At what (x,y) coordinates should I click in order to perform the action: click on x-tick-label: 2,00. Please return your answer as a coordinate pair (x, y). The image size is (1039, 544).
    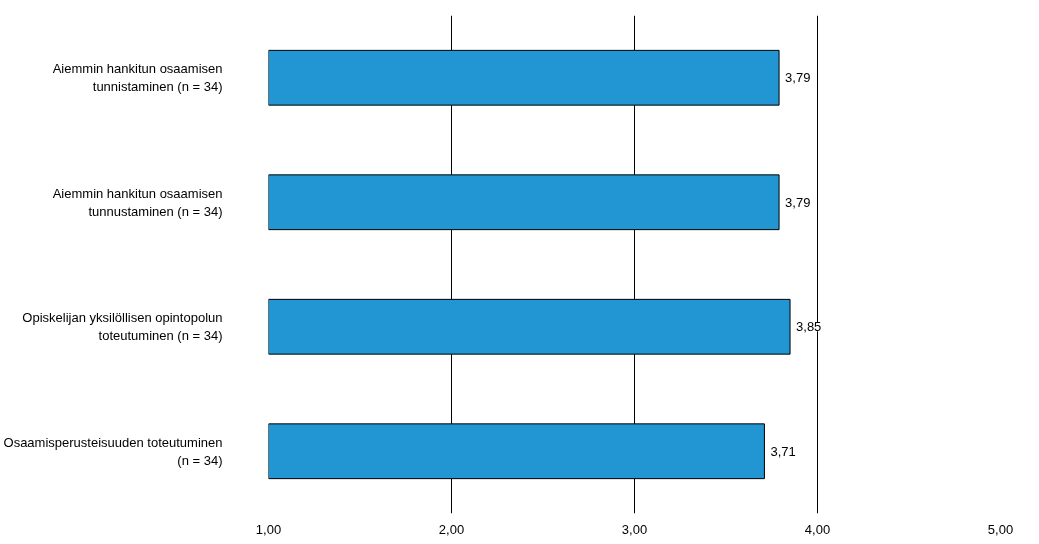
    Looking at the image, I should click on (451, 529).